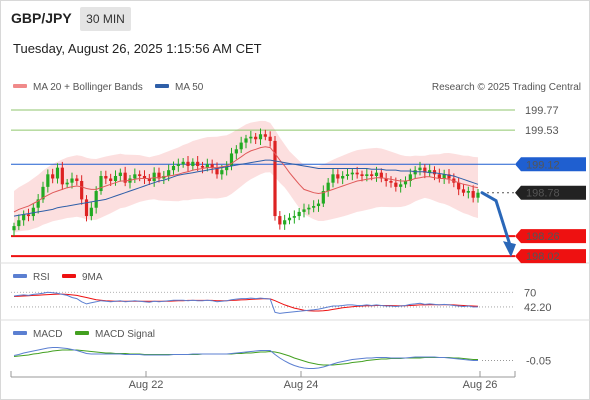 The image size is (590, 400). Describe the element at coordinates (550, 256) in the screenshot. I see `level-tag-198.02` at that location.